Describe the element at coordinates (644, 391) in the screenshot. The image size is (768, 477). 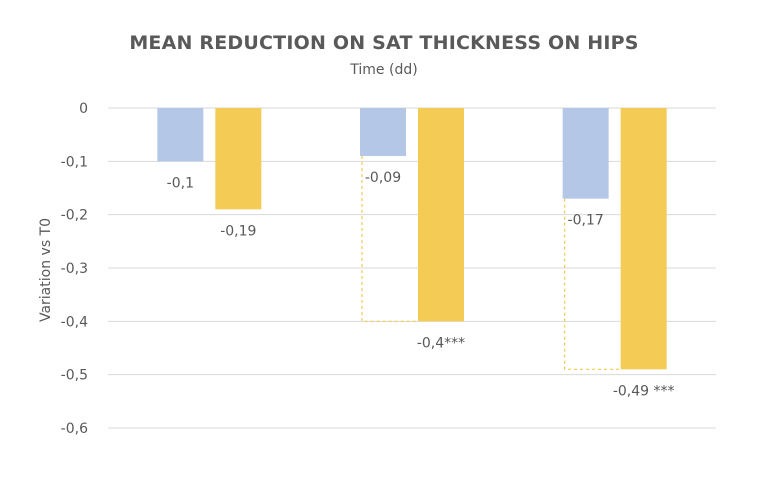
I see `data-label: -0,49 ***` at that location.